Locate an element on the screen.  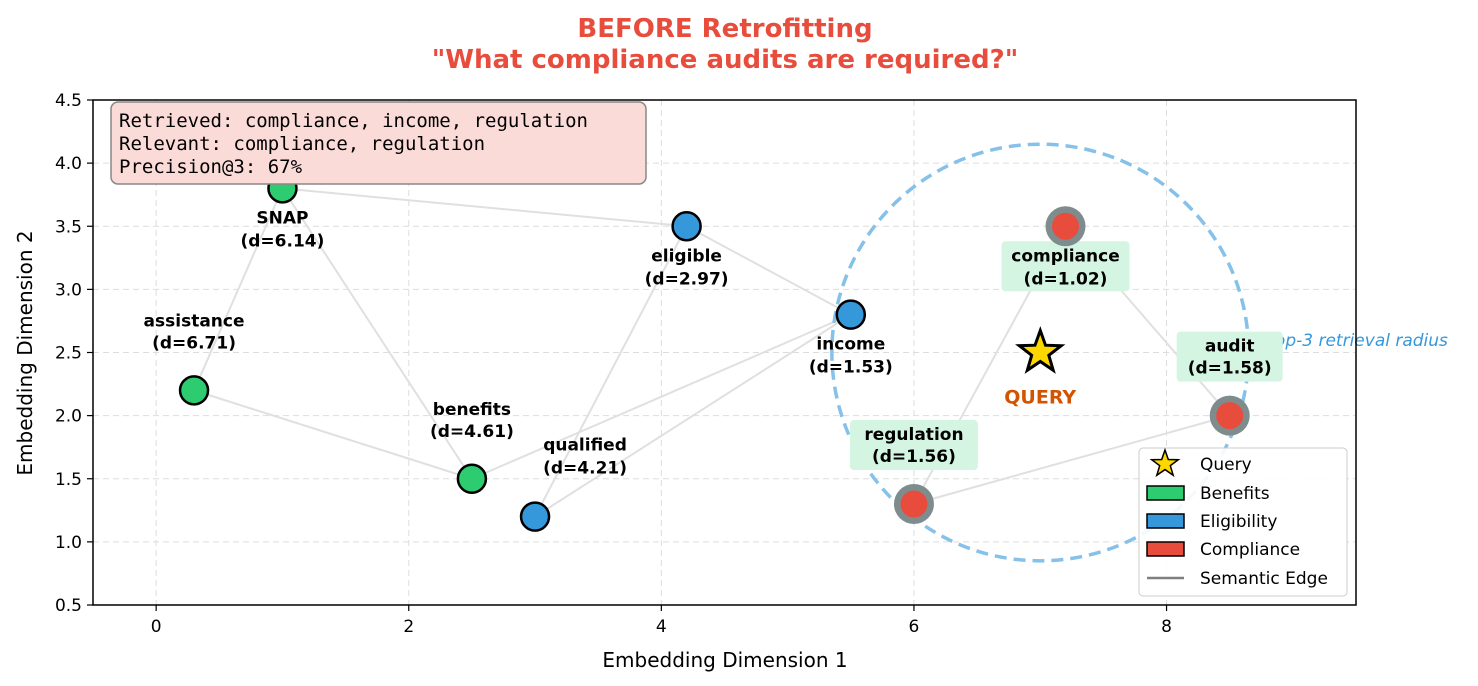
point-label-regulation: regulation(d=1.56) is located at coordinates (913, 445).